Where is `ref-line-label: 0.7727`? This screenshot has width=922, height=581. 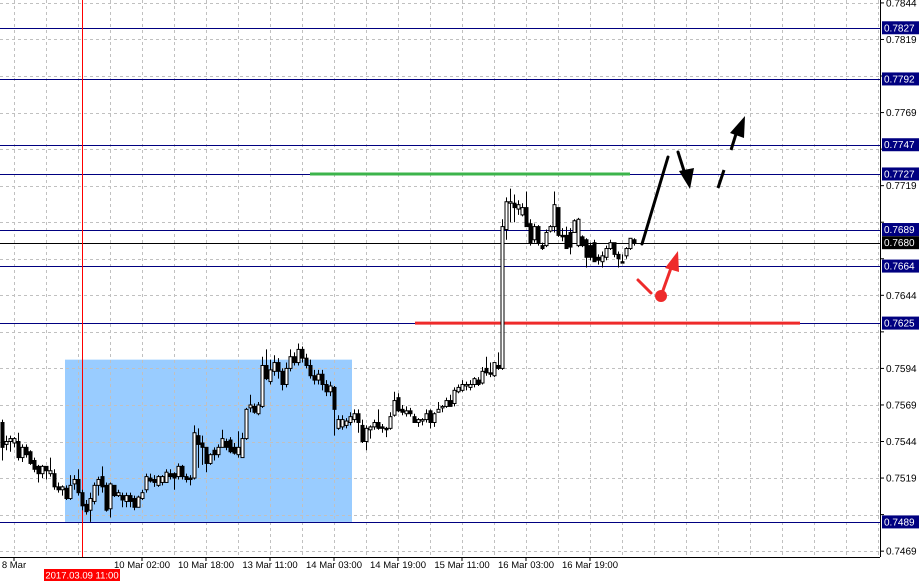 ref-line-label: 0.7727 is located at coordinates (900, 174).